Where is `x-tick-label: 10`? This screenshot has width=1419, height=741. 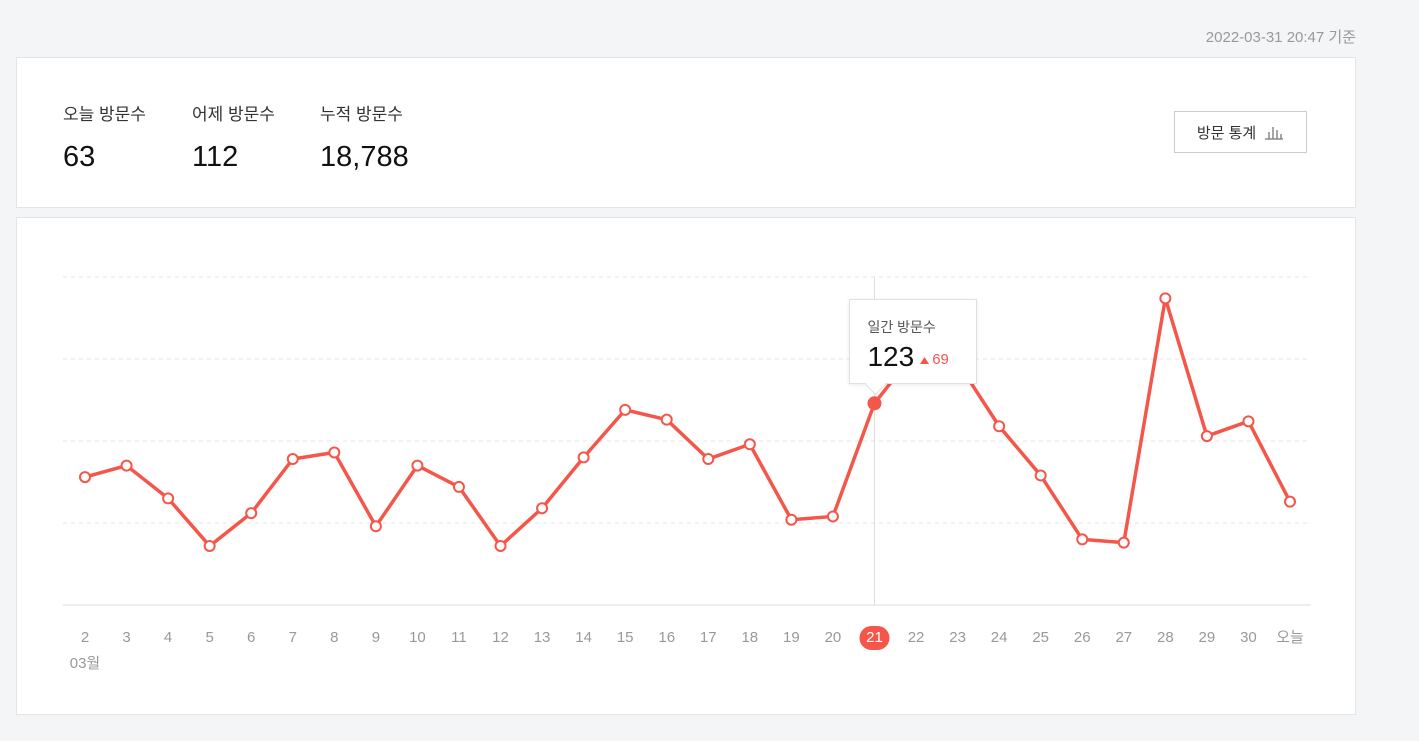
x-tick-label: 10 is located at coordinates (417, 637).